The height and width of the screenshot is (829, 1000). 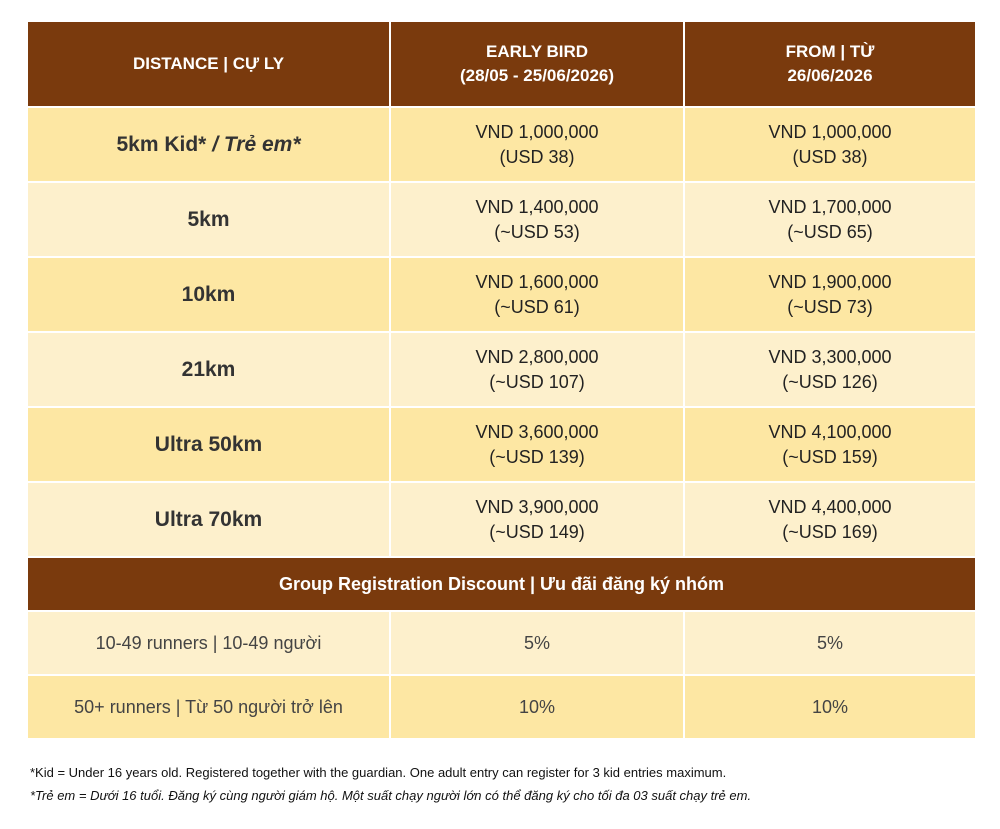 What do you see at coordinates (830, 75) in the screenshot?
I see `header-text: 26/06/2026` at bounding box center [830, 75].